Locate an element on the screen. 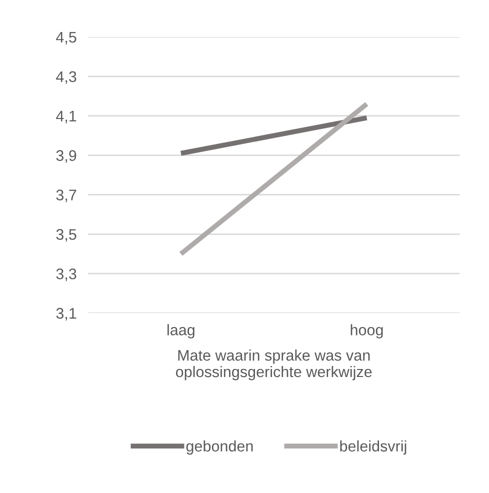  y-tick-label: 4,5 is located at coordinates (66, 38).